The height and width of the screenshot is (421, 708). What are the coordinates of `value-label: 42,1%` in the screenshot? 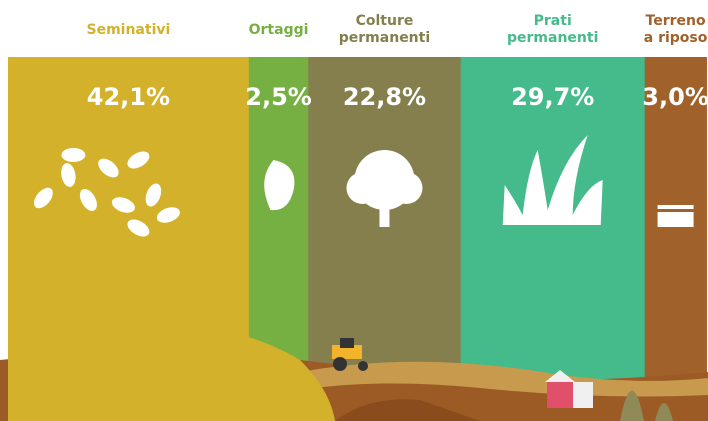 It's located at (128, 97).